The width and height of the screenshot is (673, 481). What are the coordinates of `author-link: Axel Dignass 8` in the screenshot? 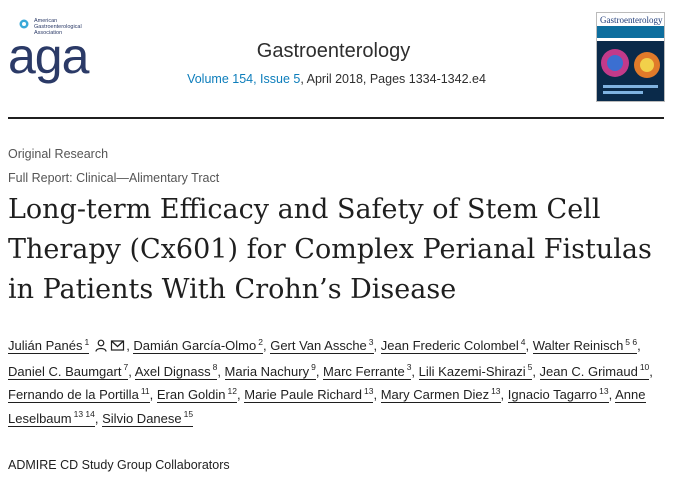 It's located at (176, 371).